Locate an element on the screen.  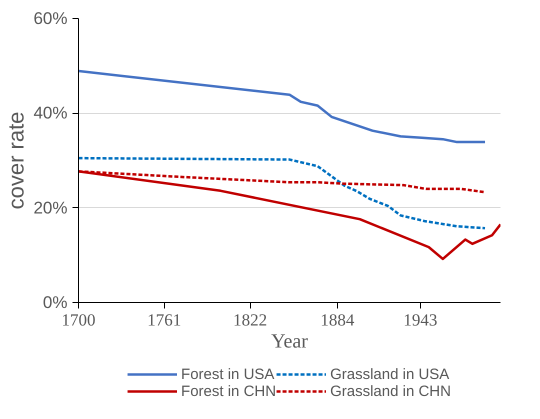
legend-label: Grassland in USA is located at coordinates (390, 374).